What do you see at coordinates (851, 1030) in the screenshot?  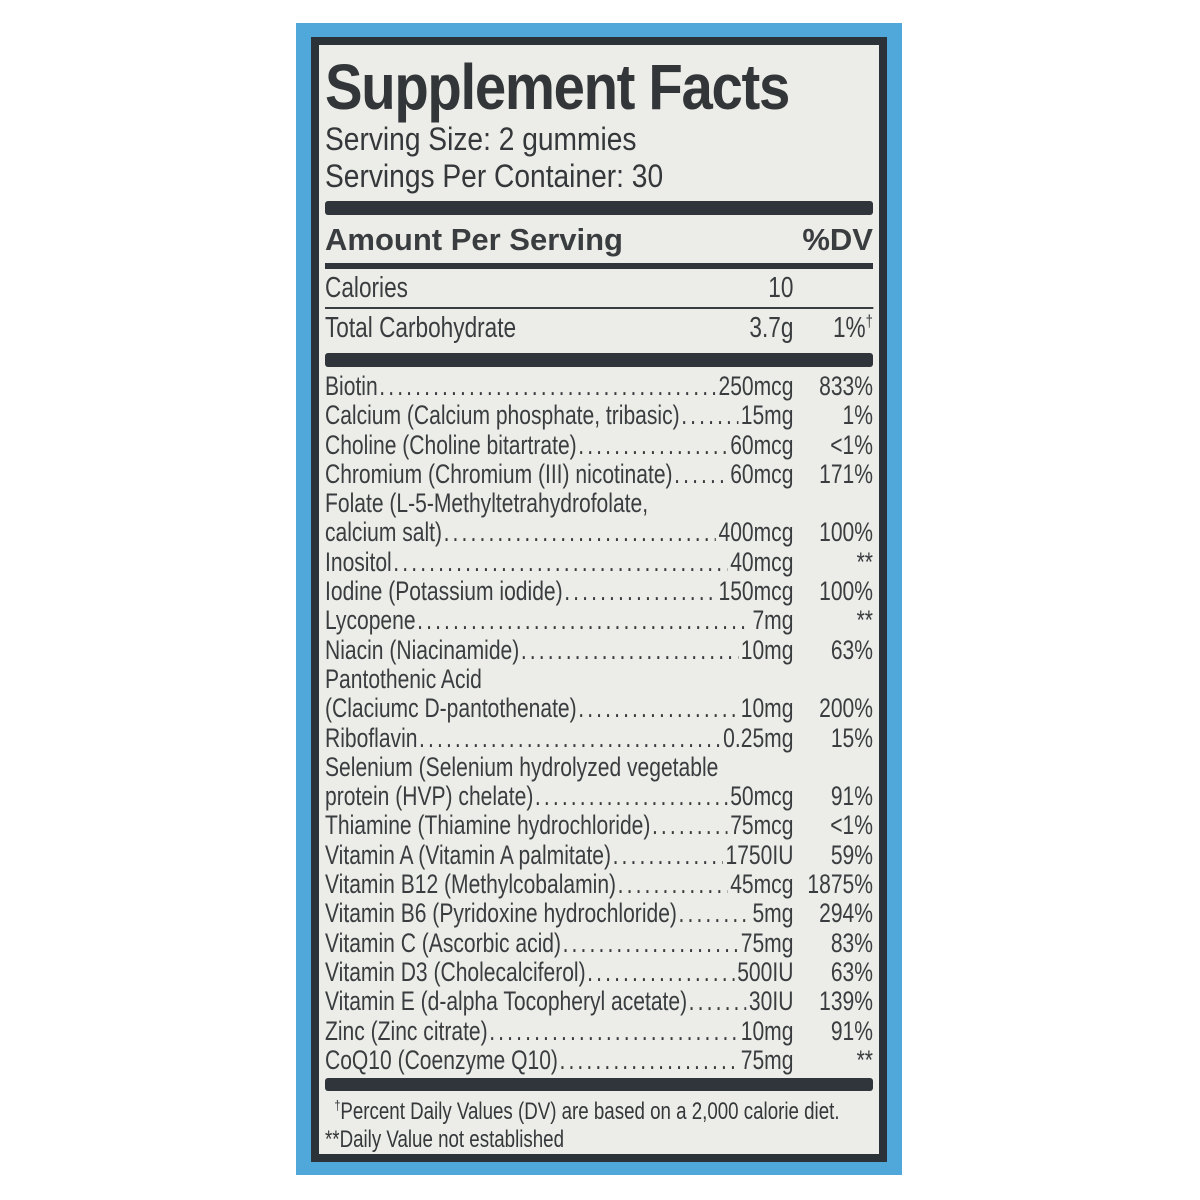 I see `nutrient-dv: 91%` at bounding box center [851, 1030].